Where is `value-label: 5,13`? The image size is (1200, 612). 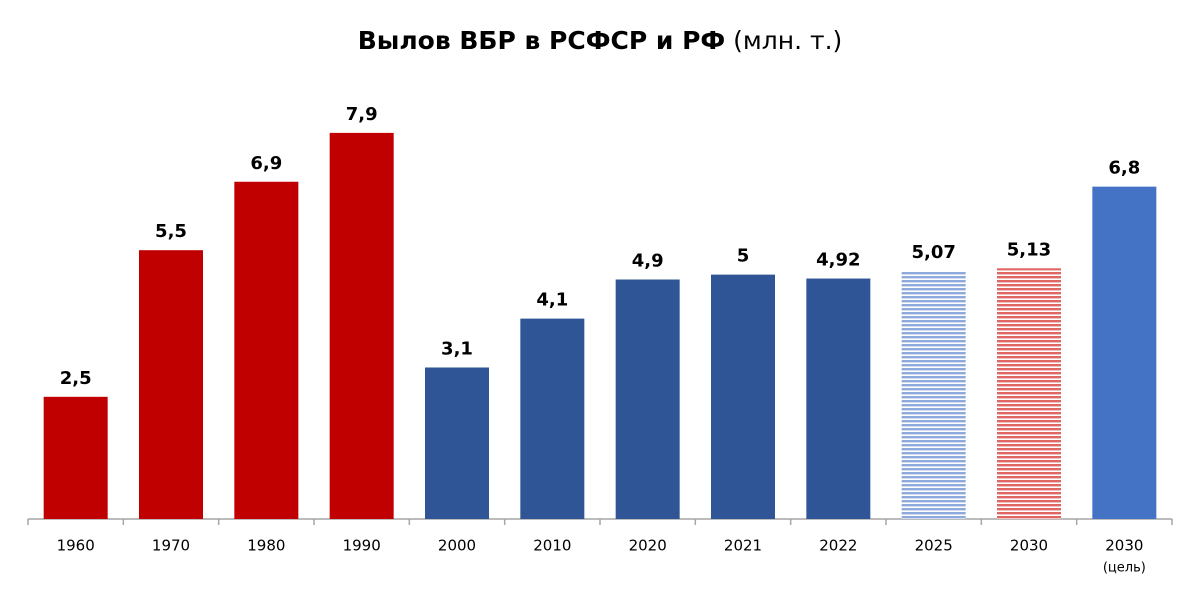 value-label: 5,13 is located at coordinates (1029, 249).